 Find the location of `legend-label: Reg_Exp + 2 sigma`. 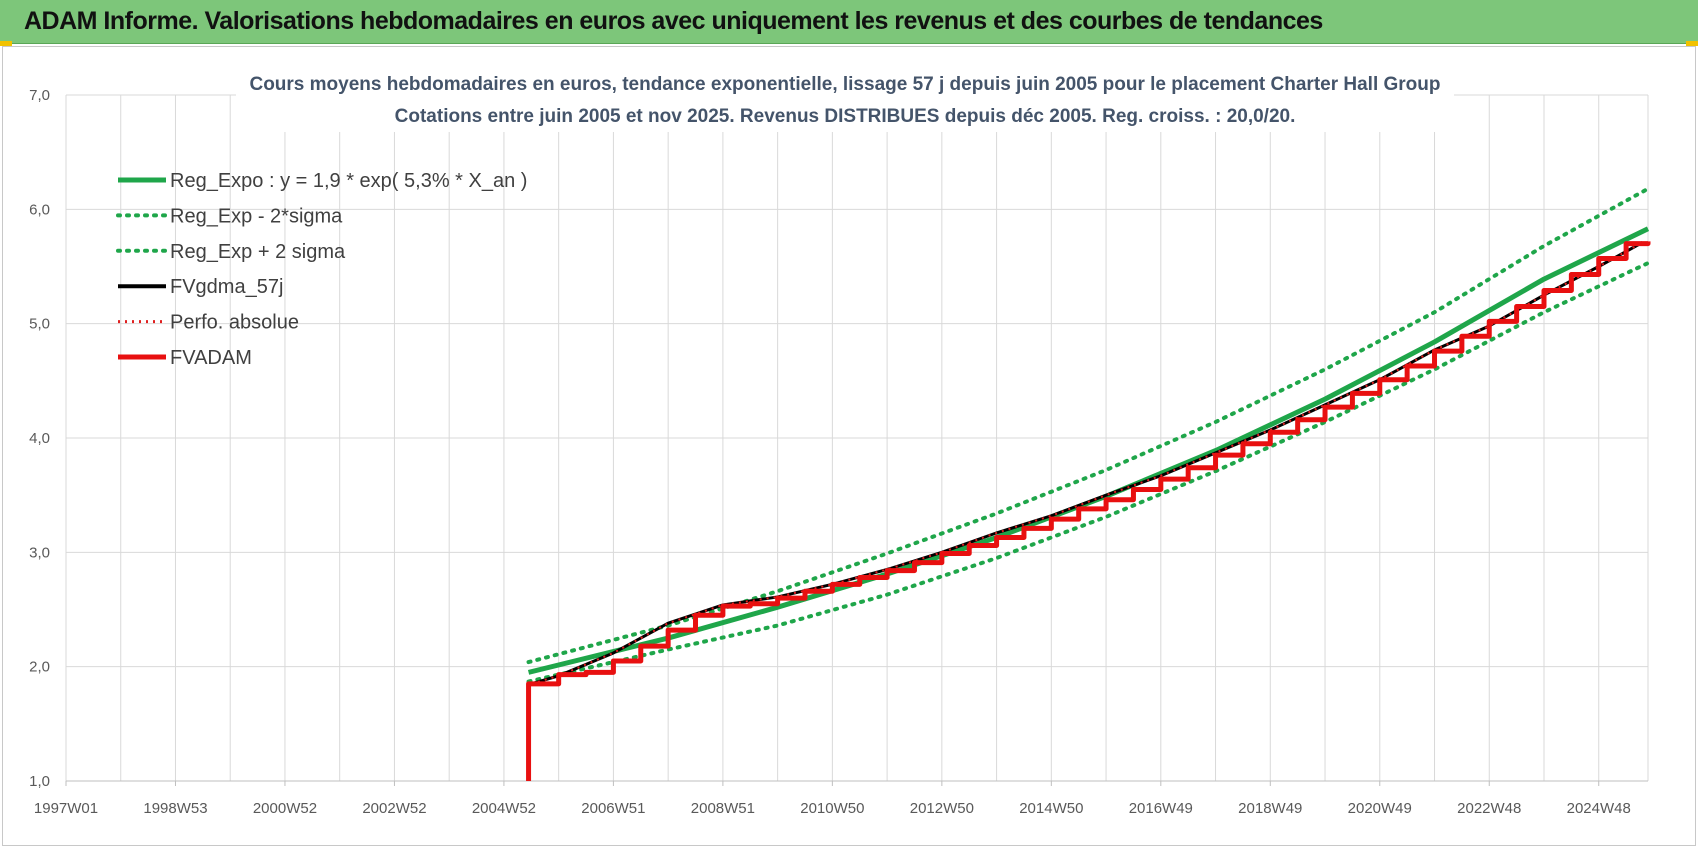

legend-label: Reg_Exp + 2 sigma is located at coordinates (258, 252).